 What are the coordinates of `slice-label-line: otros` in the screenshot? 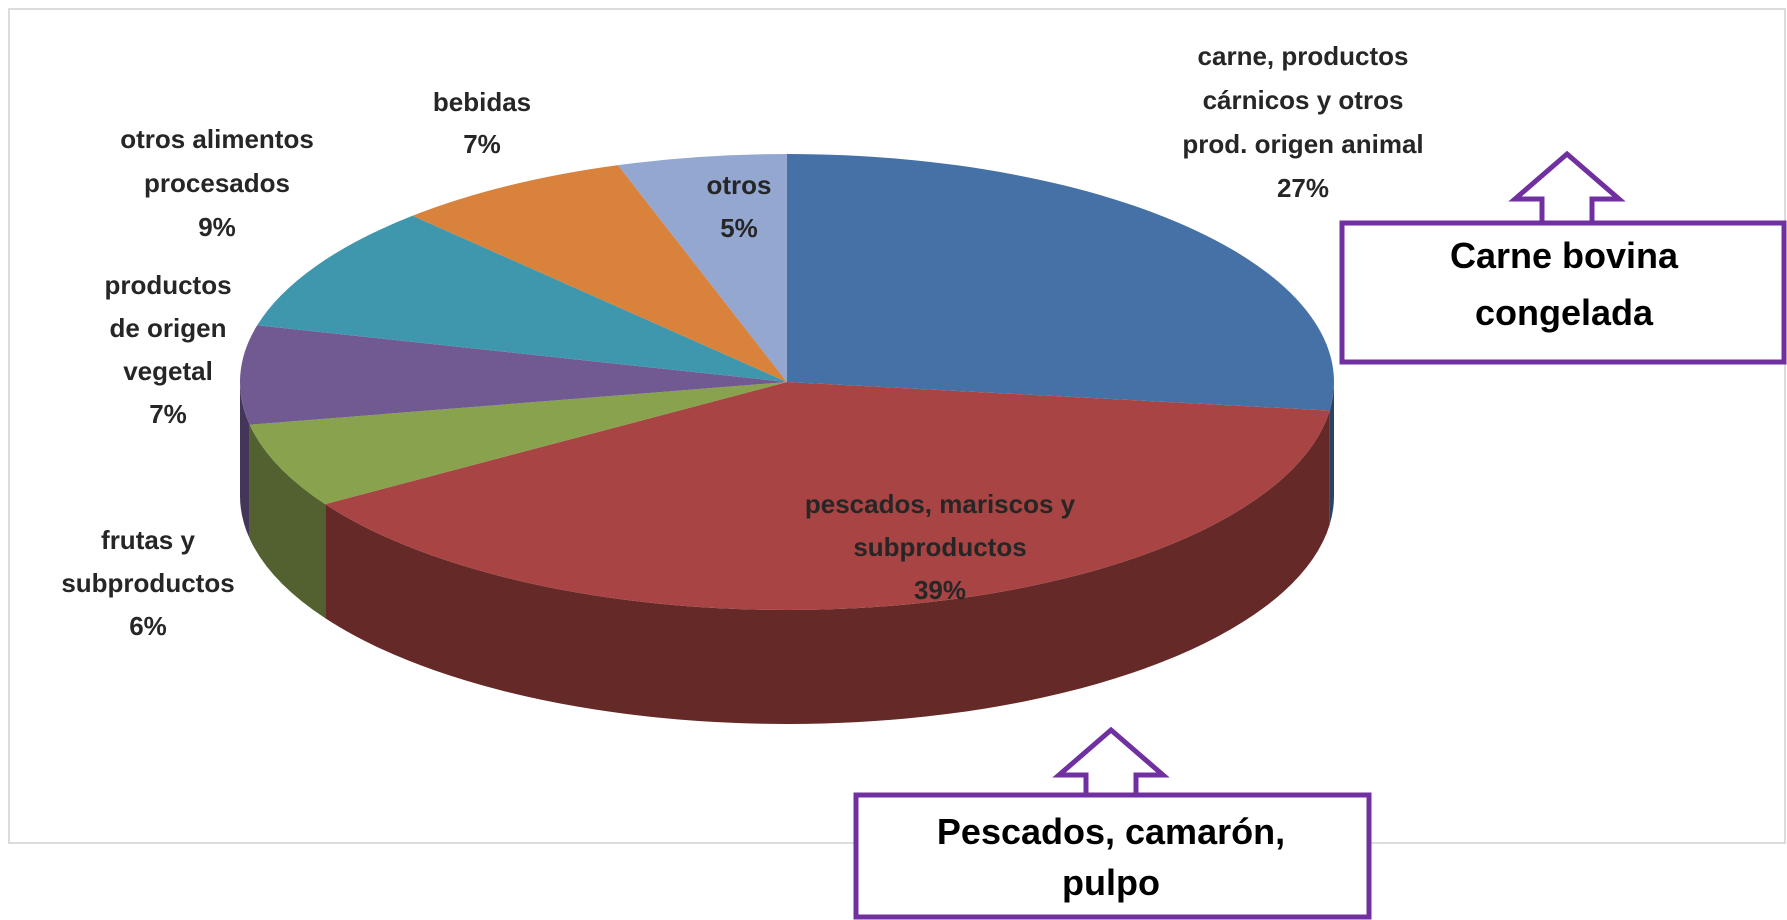 It's located at (739, 185).